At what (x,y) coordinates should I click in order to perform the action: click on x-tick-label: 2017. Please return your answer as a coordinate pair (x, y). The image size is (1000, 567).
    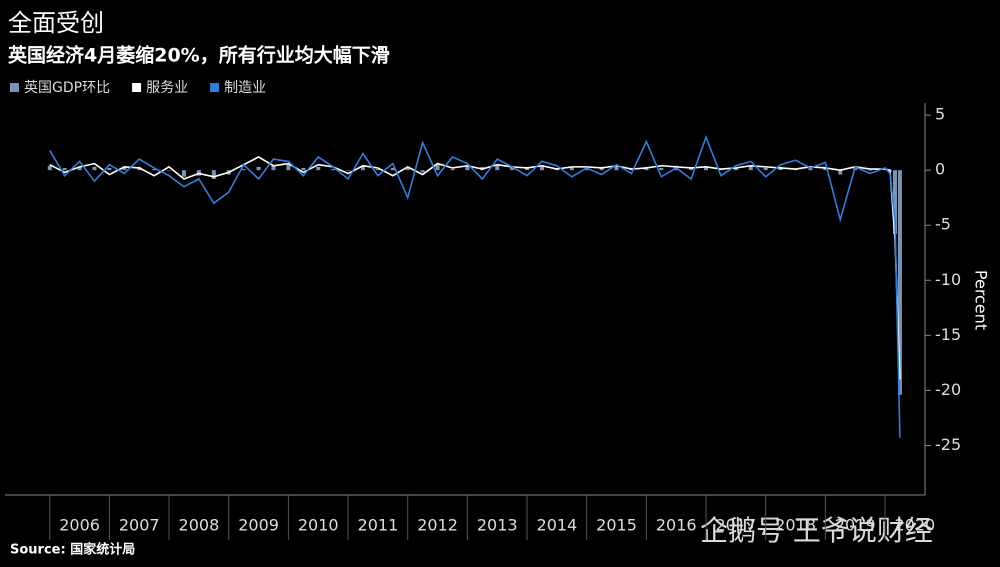
    Looking at the image, I should click on (736, 525).